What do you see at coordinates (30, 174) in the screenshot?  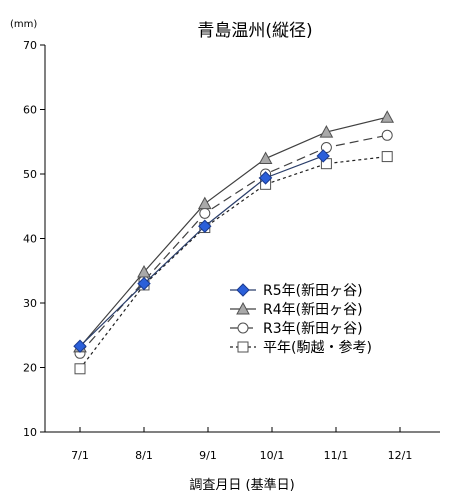 I see `y-tick-label: 50` at bounding box center [30, 174].